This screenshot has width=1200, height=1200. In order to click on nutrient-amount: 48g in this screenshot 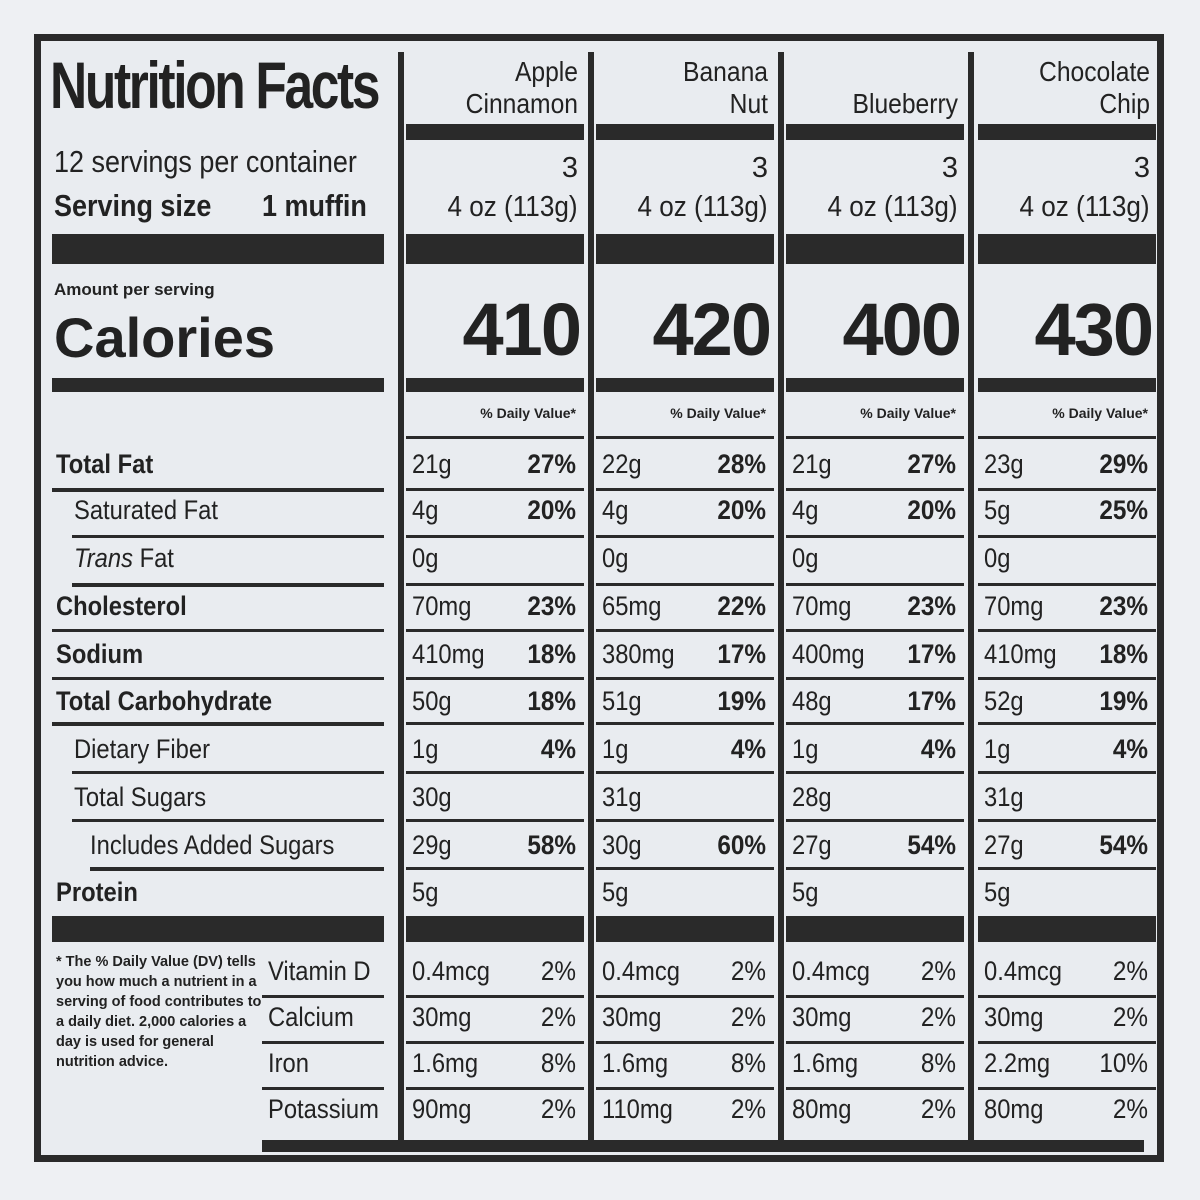, I will do `click(812, 701)`.